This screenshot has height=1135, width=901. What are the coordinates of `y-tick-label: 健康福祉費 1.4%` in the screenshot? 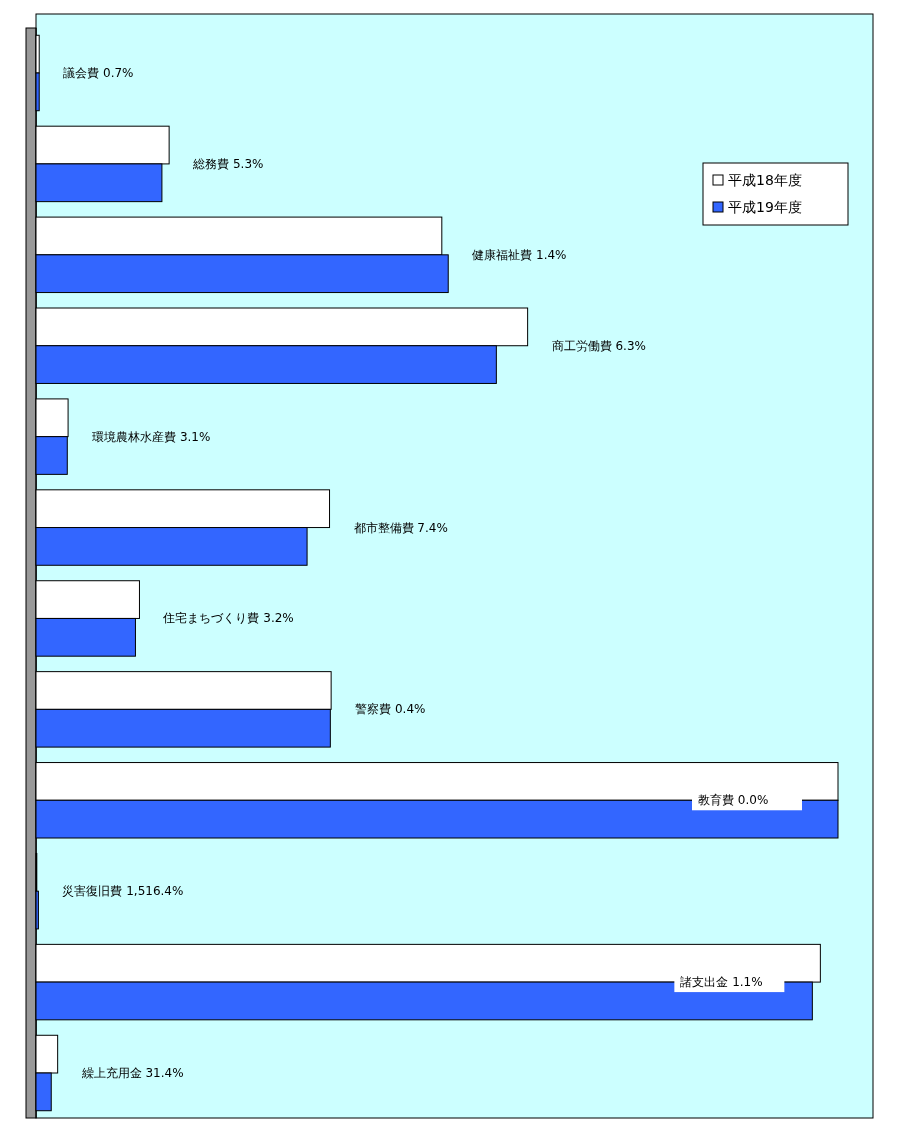 It's located at (519, 254).